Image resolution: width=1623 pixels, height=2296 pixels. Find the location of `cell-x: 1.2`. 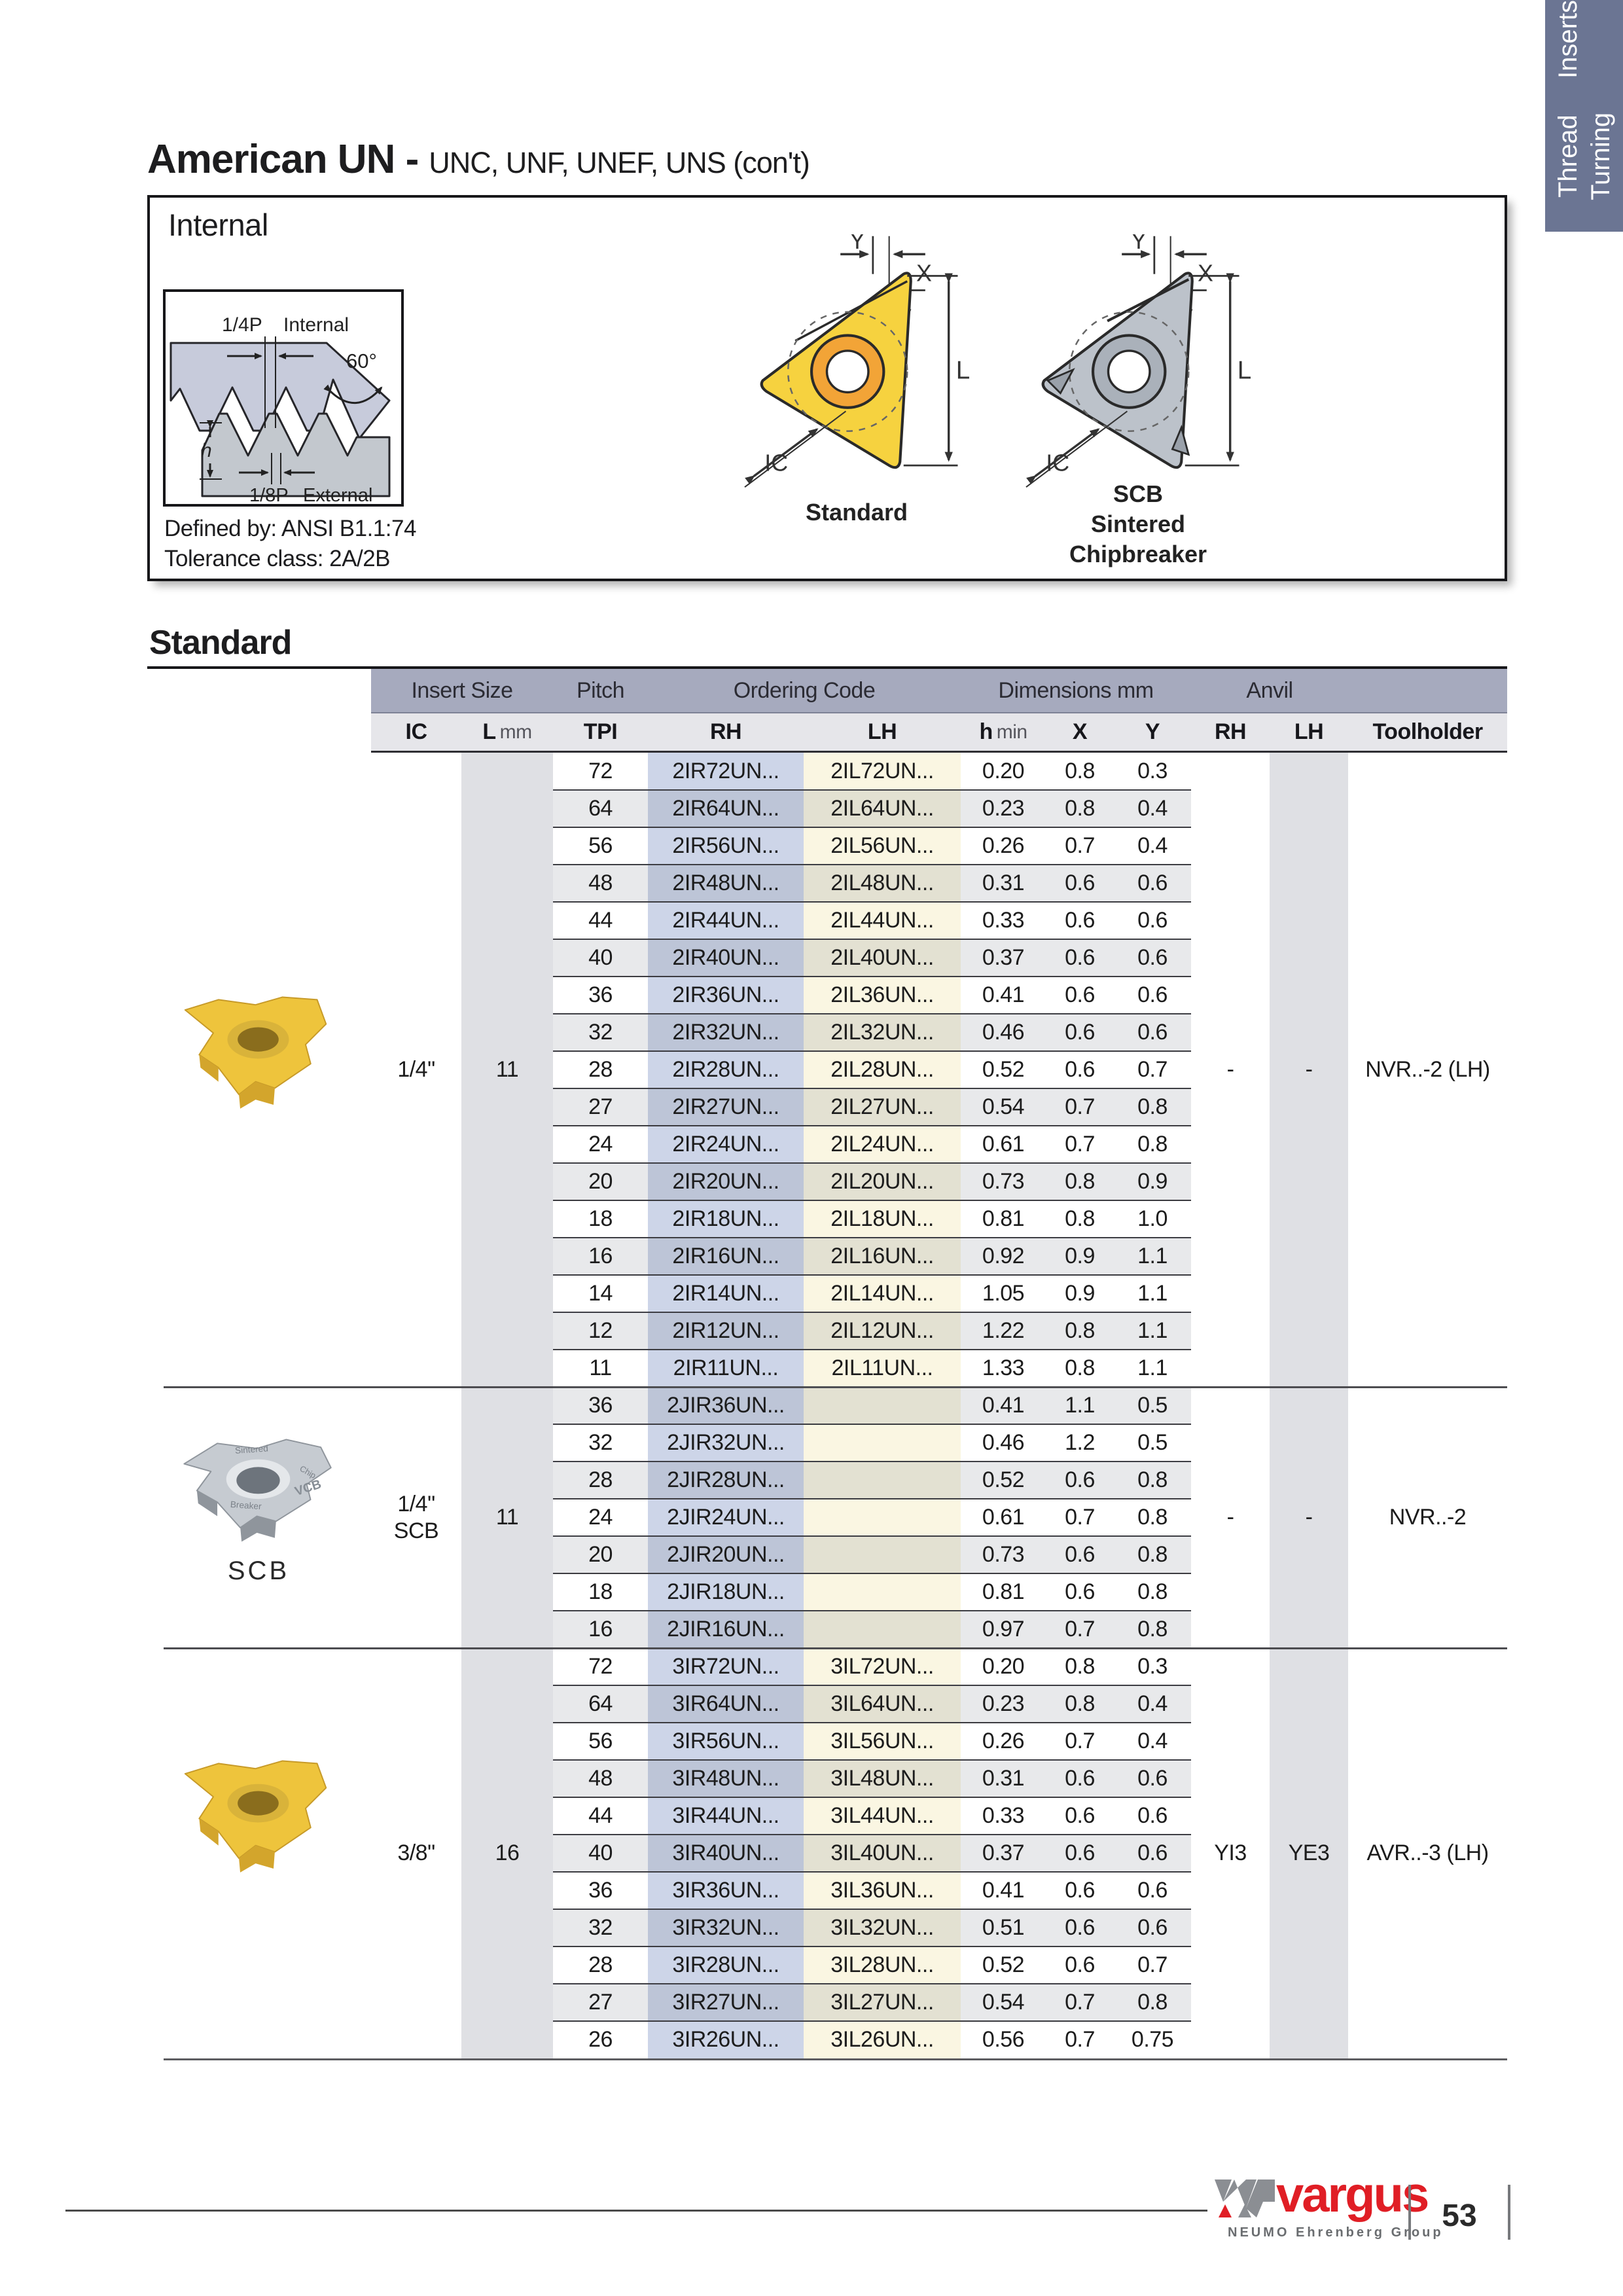

cell-x: 1.2 is located at coordinates (1080, 1442).